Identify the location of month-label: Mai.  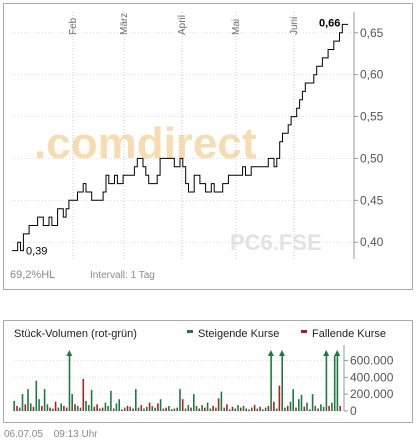
(236, 27).